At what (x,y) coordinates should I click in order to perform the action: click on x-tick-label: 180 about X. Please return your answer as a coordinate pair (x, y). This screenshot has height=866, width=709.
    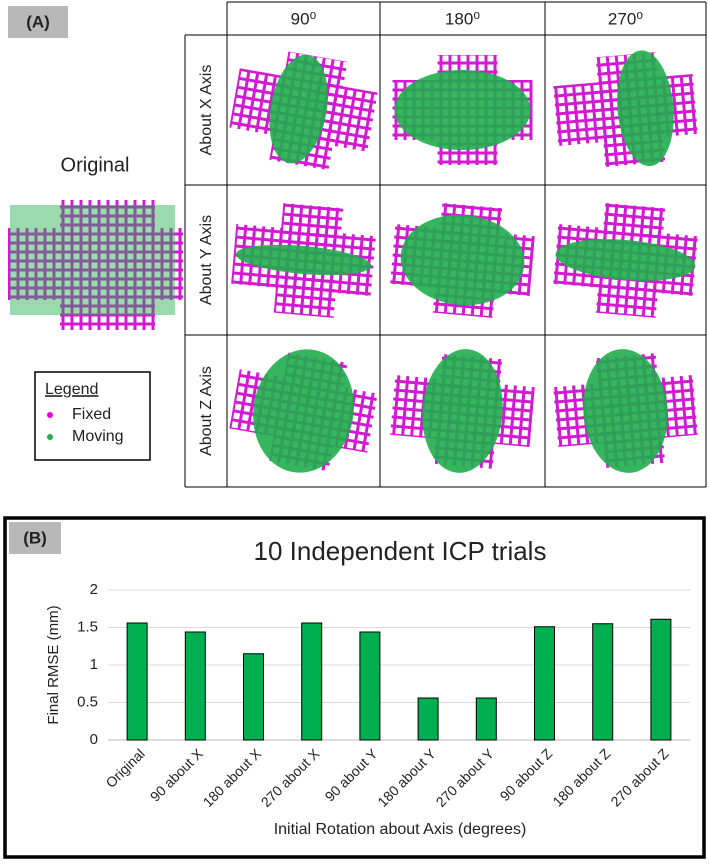
    Looking at the image, I should click on (232, 777).